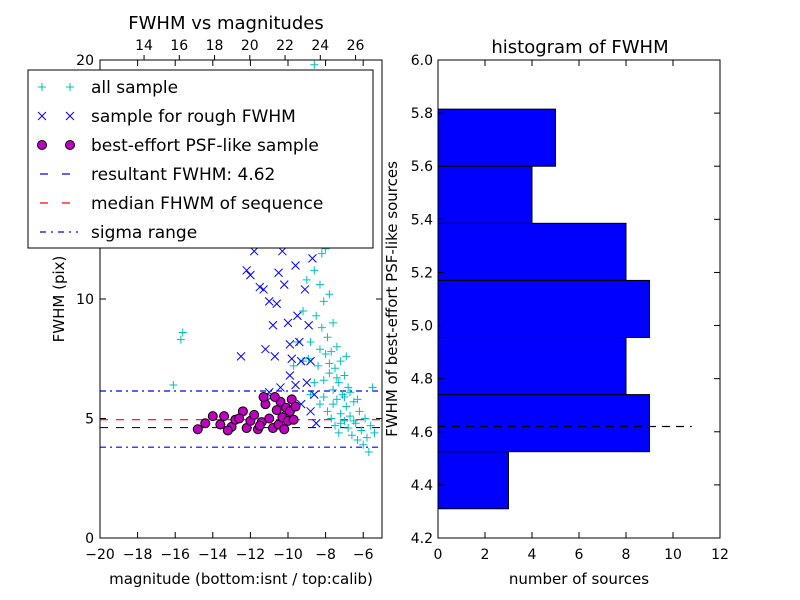 This screenshot has height=600, width=800. What do you see at coordinates (422, 273) in the screenshot?
I see `histogram-y-tick-label: 5.2` at bounding box center [422, 273].